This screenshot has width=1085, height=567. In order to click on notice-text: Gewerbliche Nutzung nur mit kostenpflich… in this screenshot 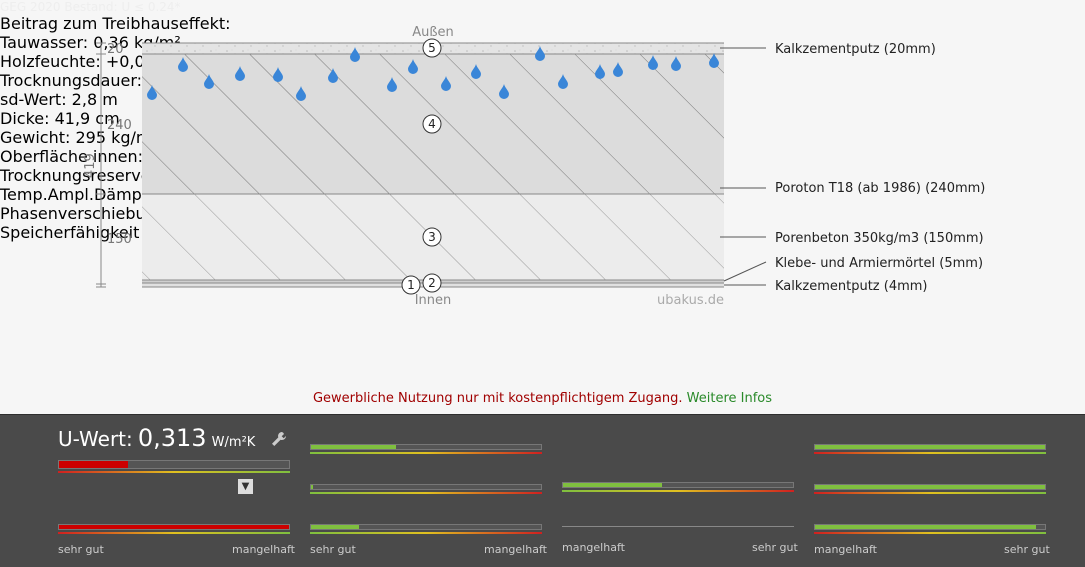, I will do `click(497, 398)`.